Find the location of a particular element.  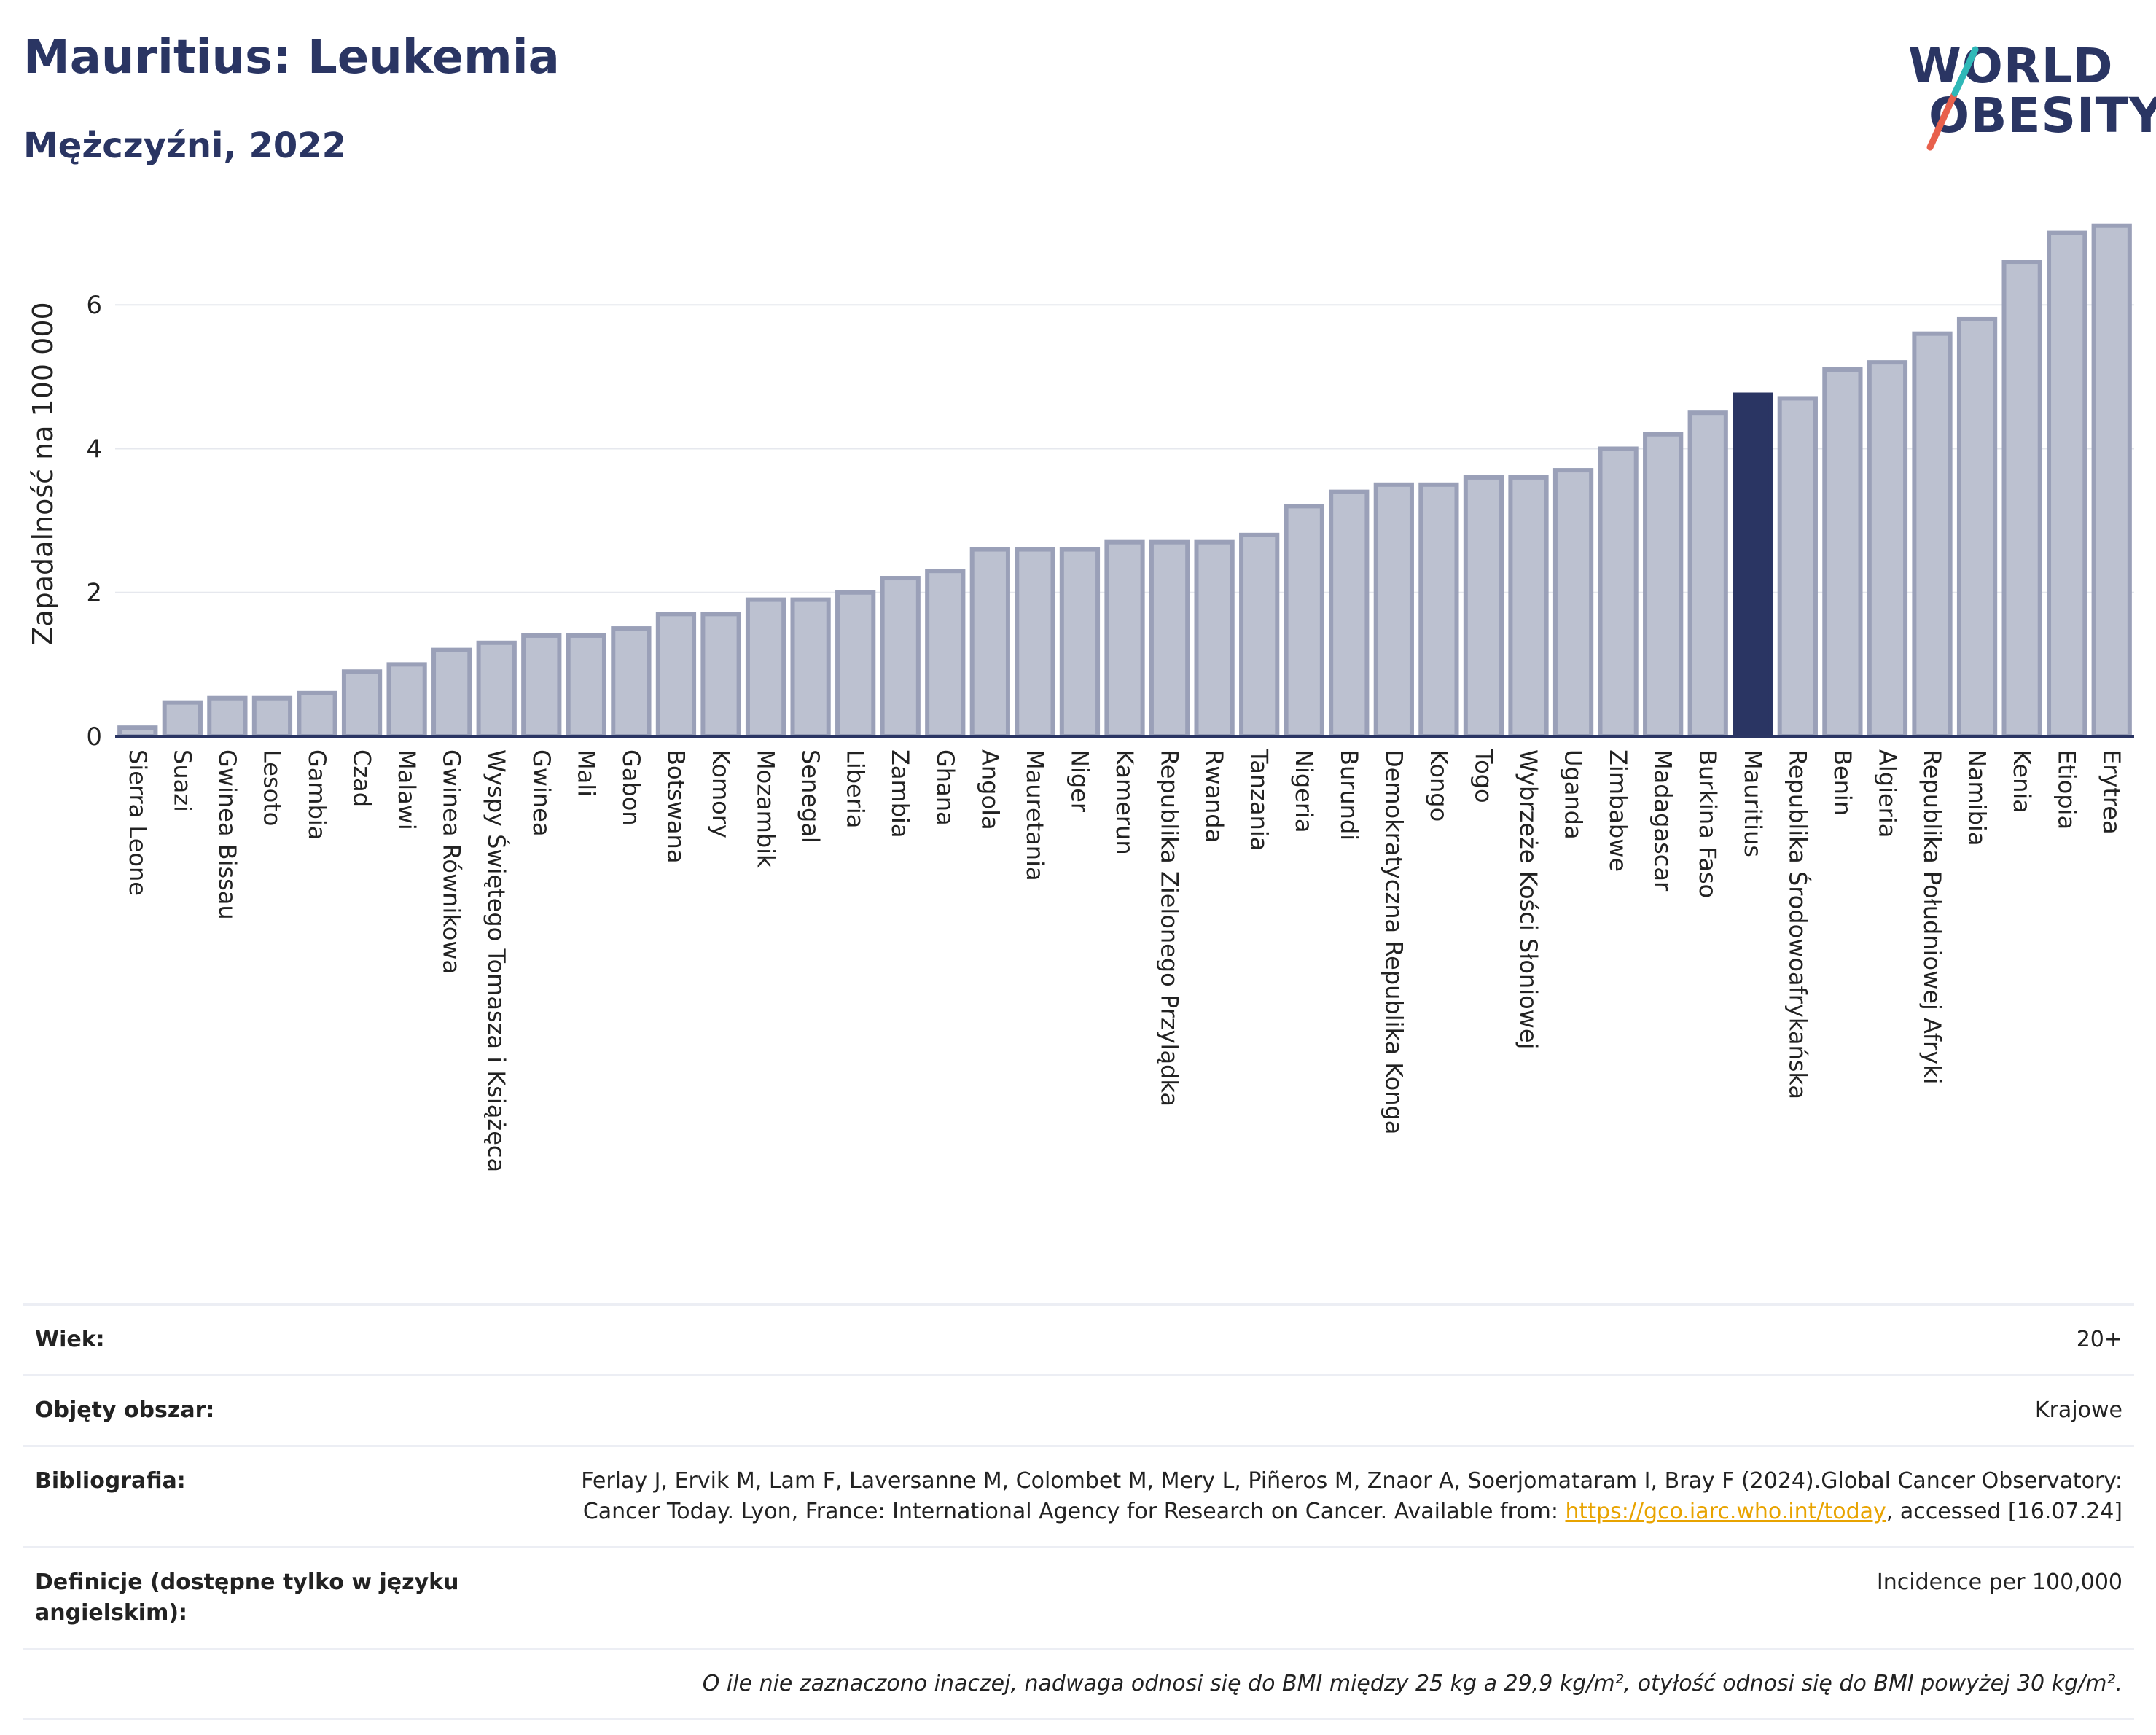

area-value: Krajowe is located at coordinates (1317, 1410).